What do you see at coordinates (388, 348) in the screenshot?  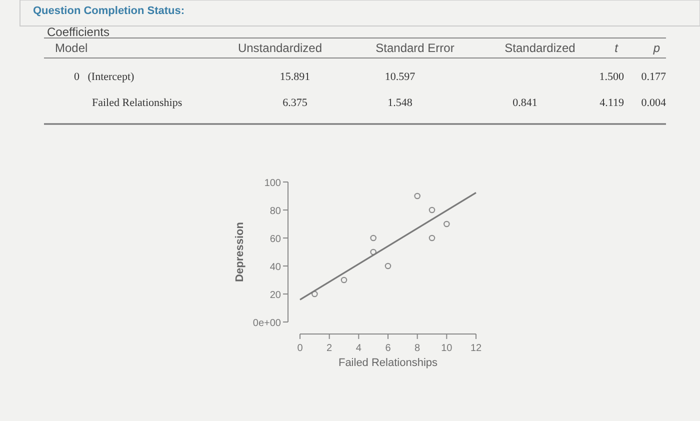 I see `x-tick-label: 6` at bounding box center [388, 348].